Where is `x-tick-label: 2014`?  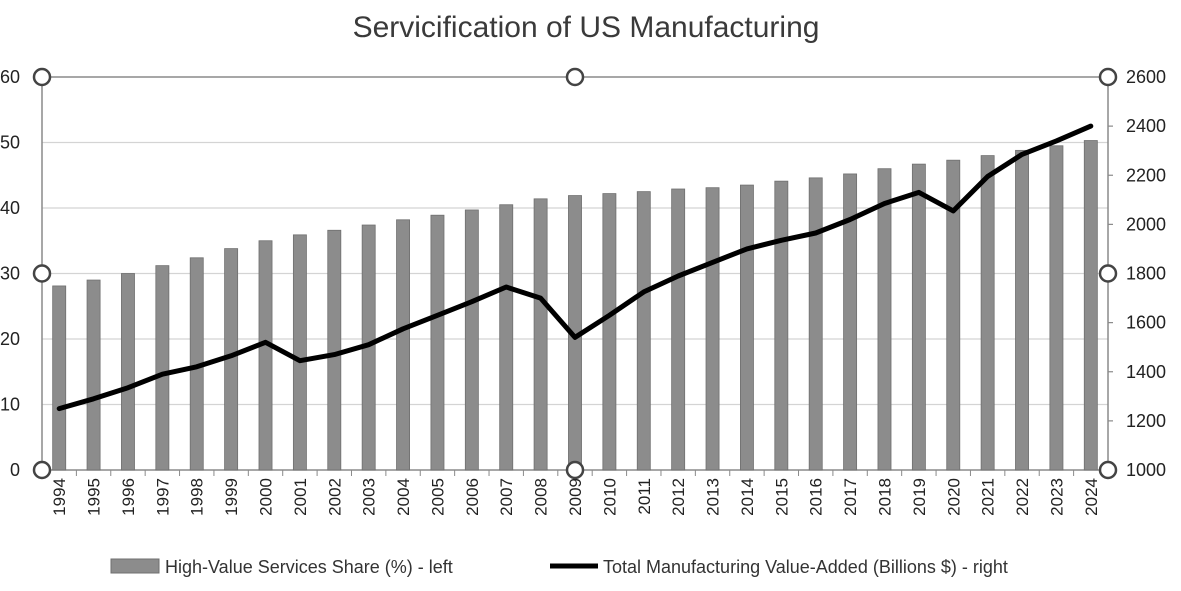 x-tick-label: 2014 is located at coordinates (747, 497).